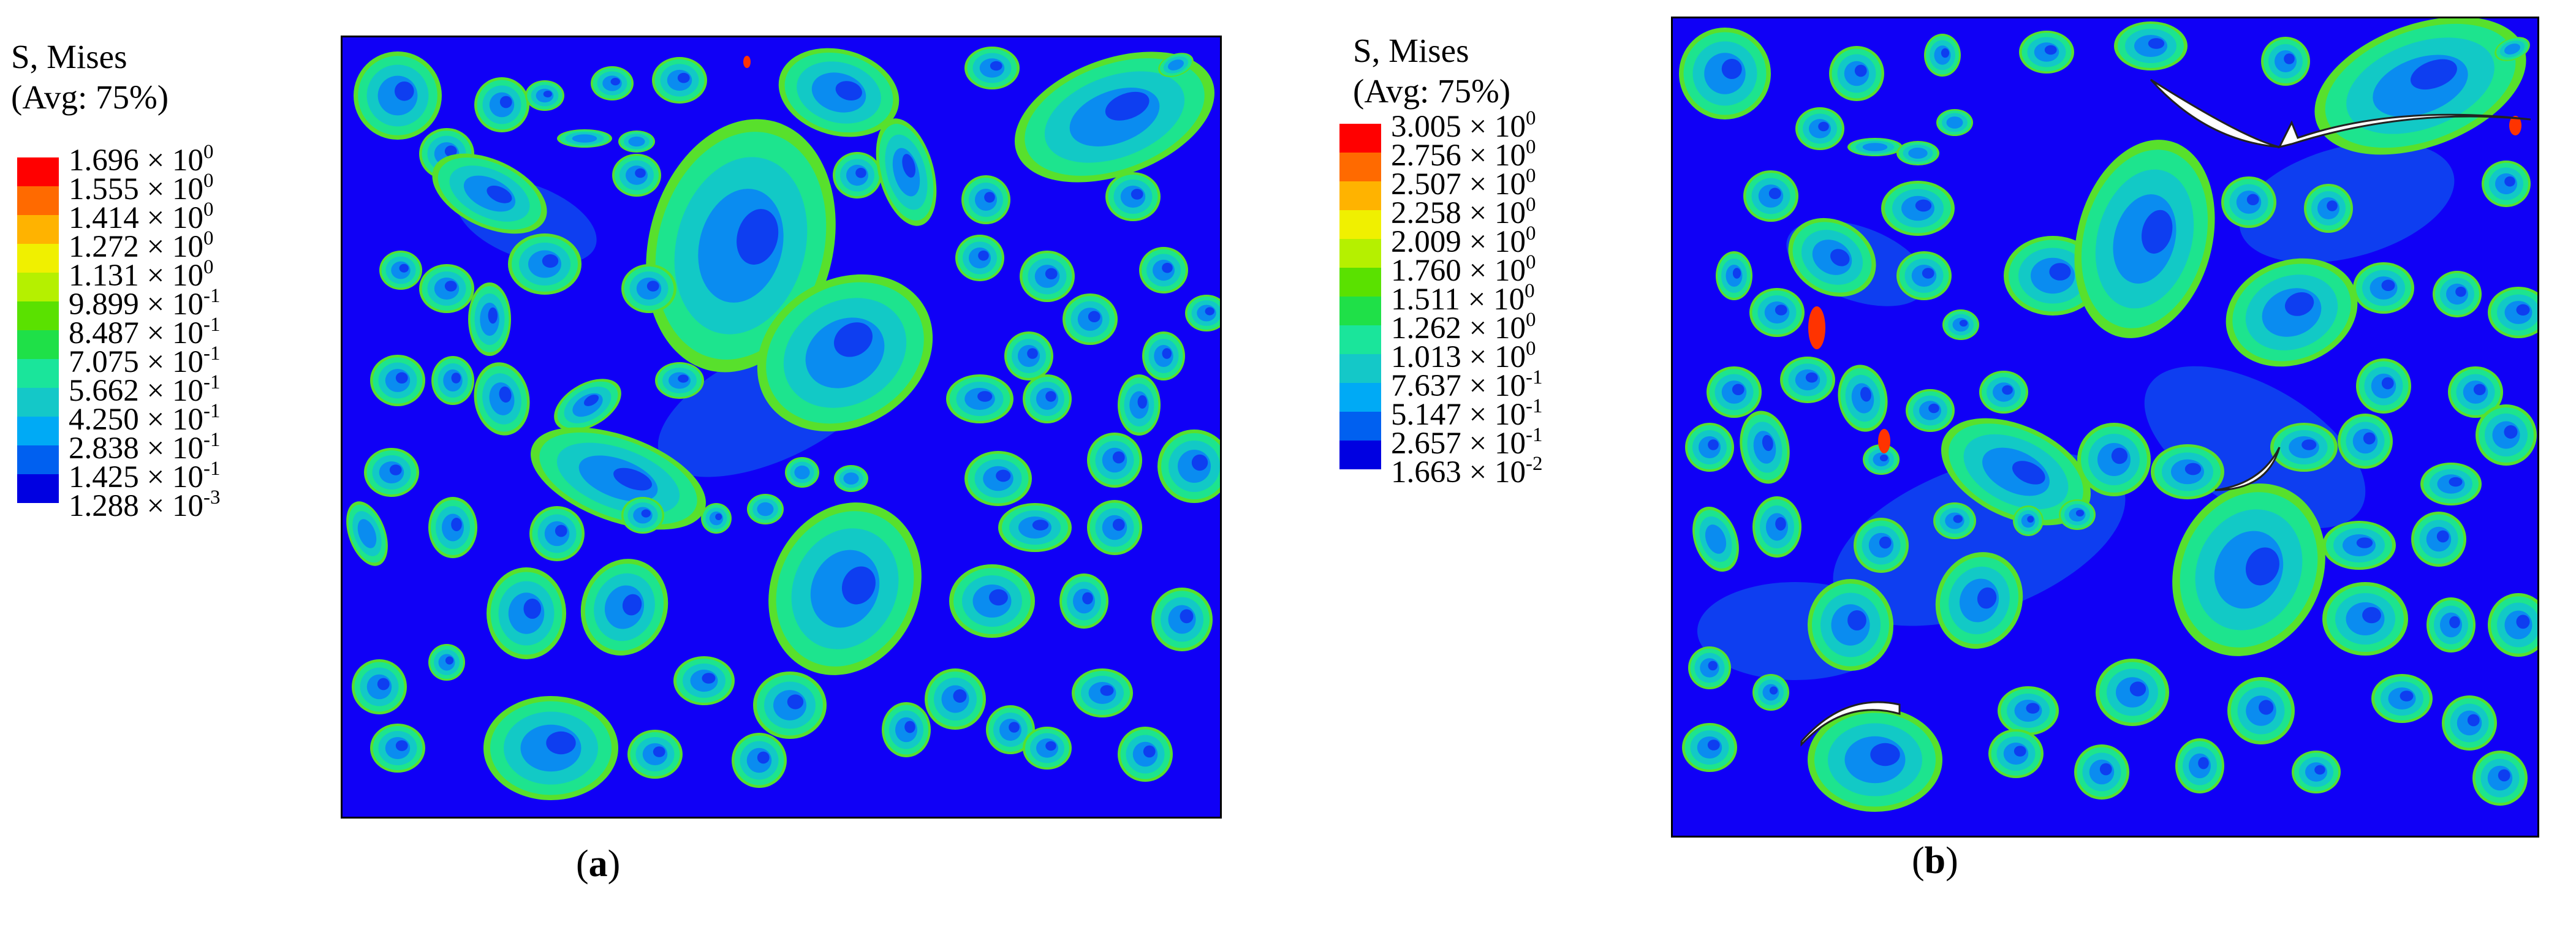 The image size is (2576, 927). Describe the element at coordinates (1411, 50) in the screenshot. I see `legend-title-line1: S, Mises` at that location.